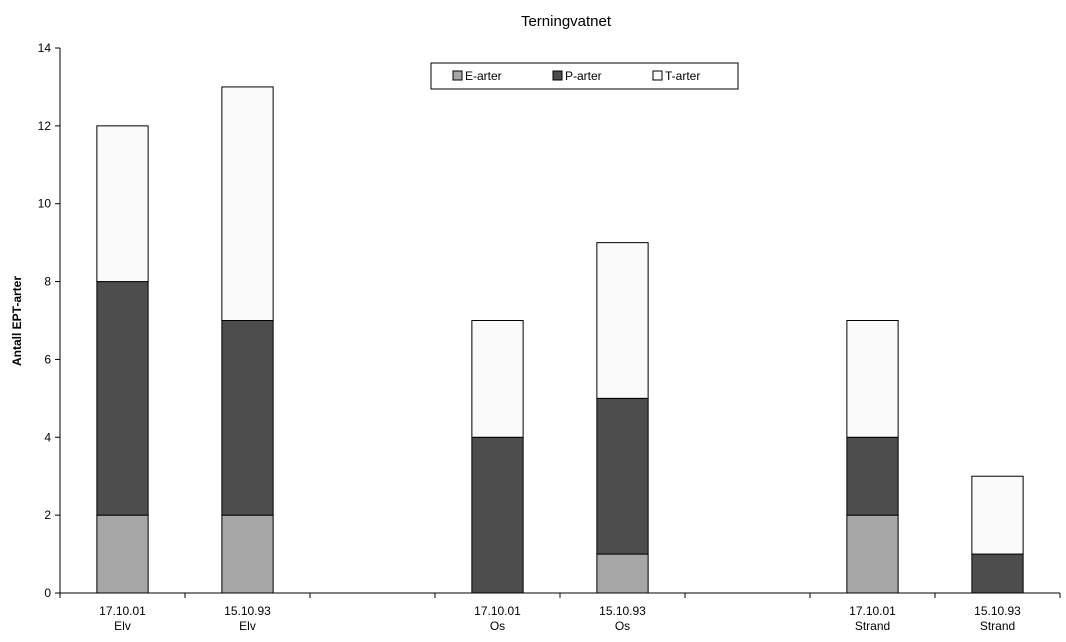 The height and width of the screenshot is (642, 1066). I want to click on y-tick-label: 2, so click(47, 515).